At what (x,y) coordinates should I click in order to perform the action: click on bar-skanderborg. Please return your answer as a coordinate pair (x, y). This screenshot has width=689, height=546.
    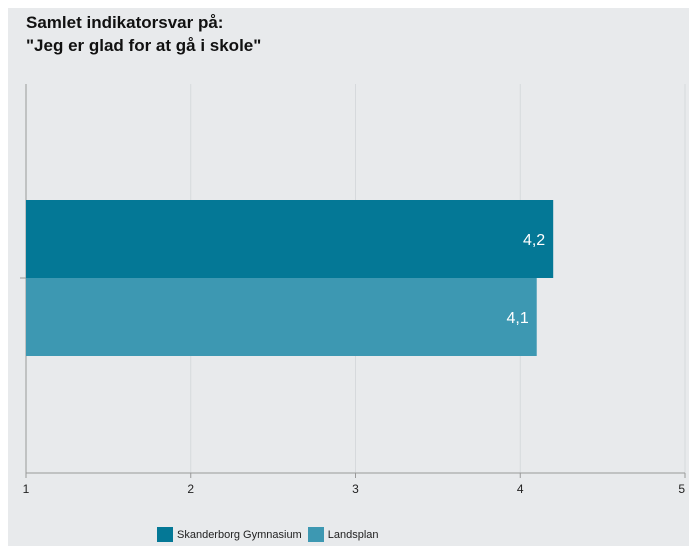
    Looking at the image, I should click on (290, 239).